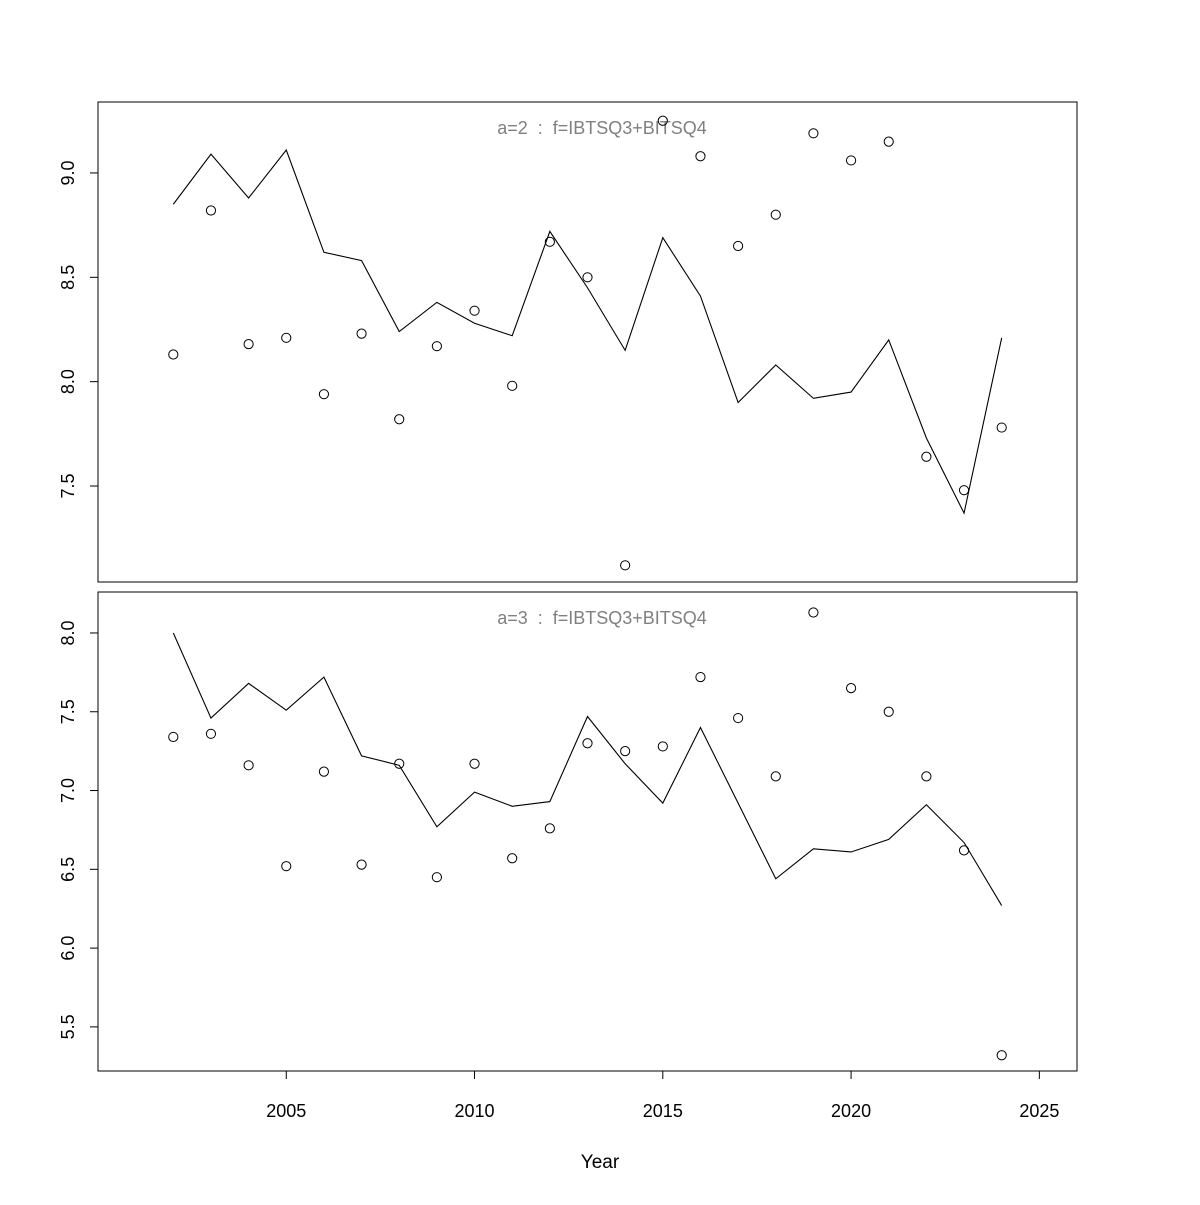 This screenshot has height=1205, width=1200. What do you see at coordinates (78, 329) in the screenshot?
I see `panel-a2-y-axis: 7.5 8.0 8.5 9.0` at bounding box center [78, 329].